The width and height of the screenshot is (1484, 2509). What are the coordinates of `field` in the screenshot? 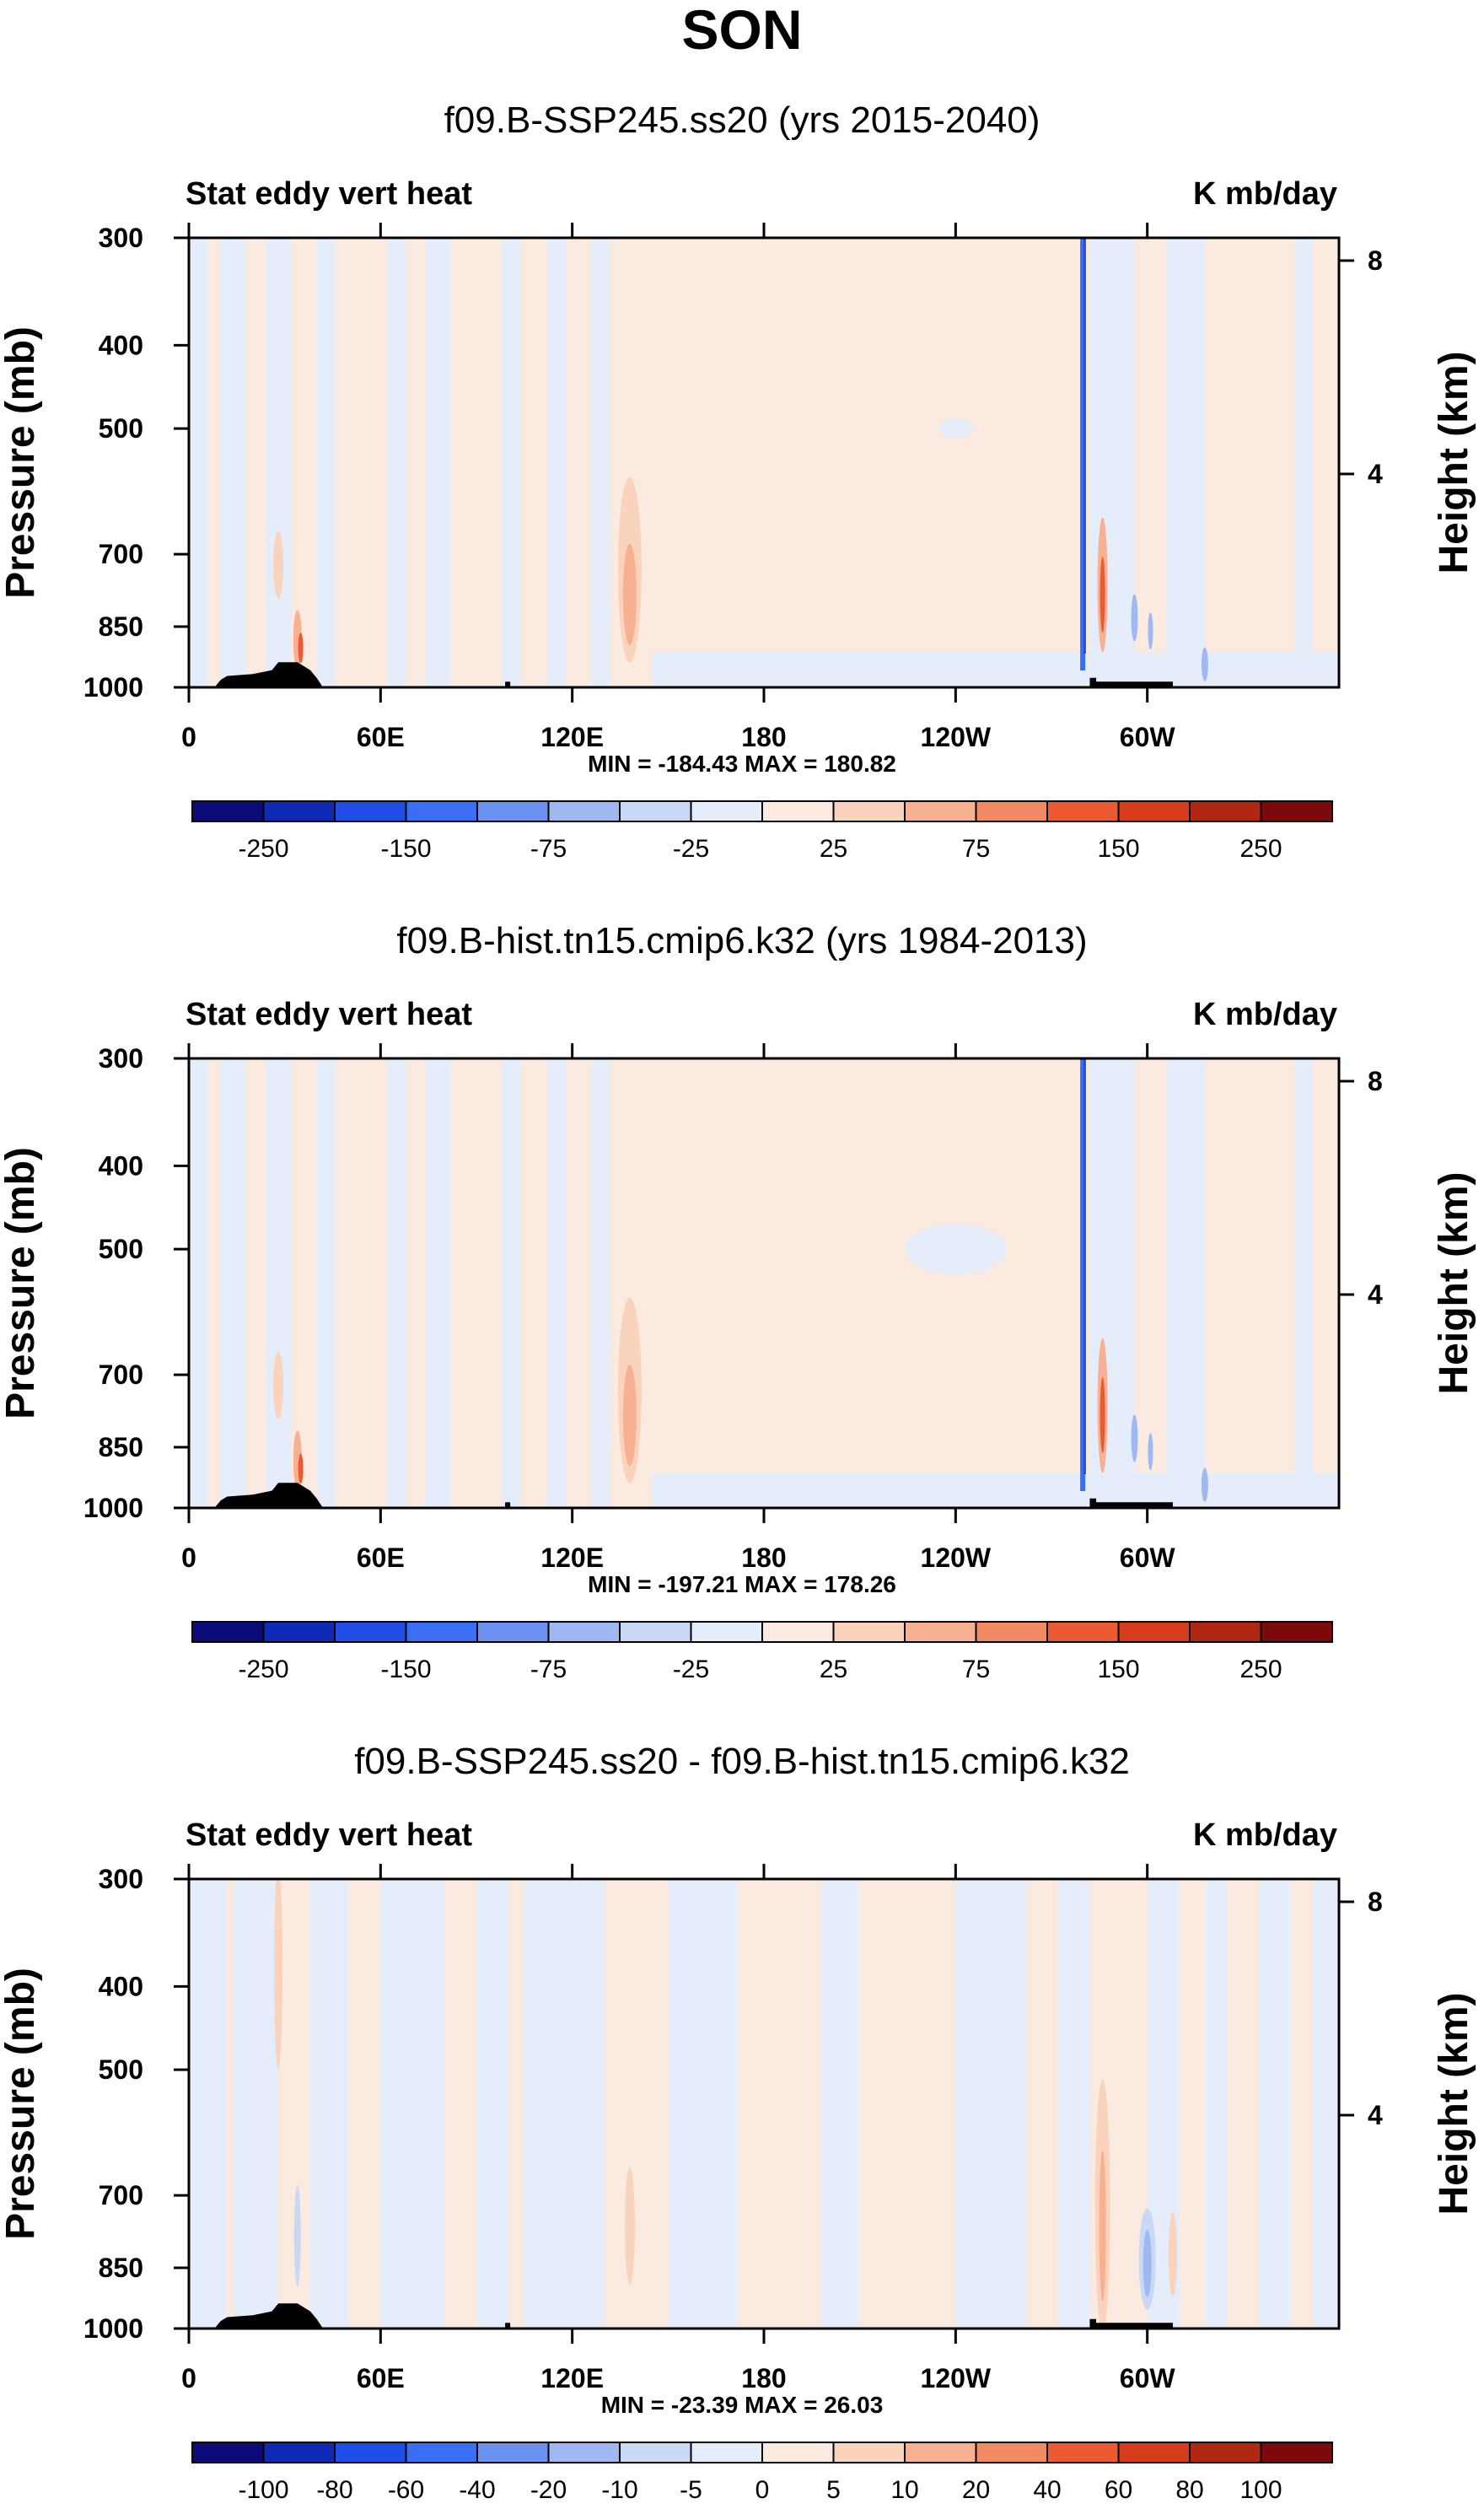 It's located at (764, 462).